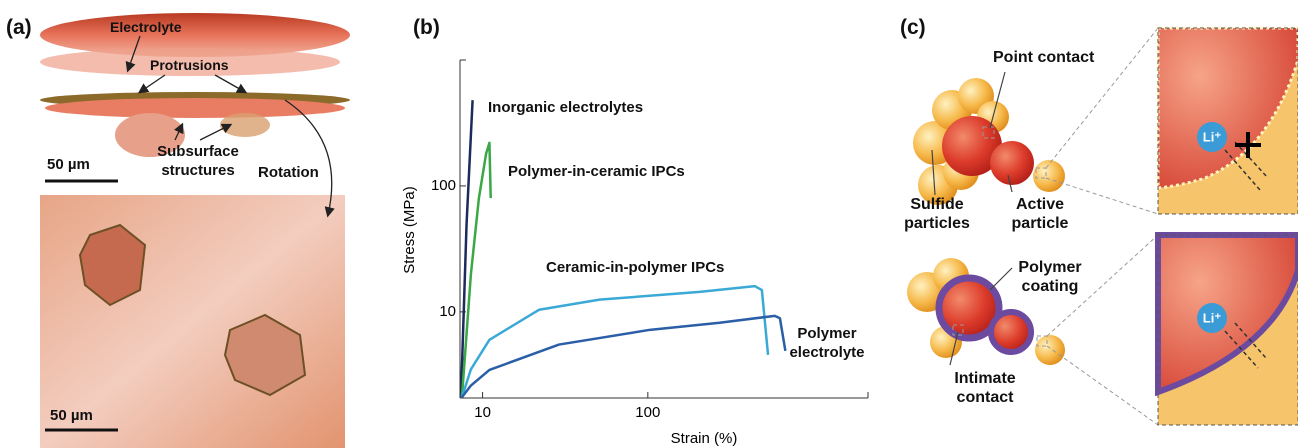 The height and width of the screenshot is (448, 1298). I want to click on annotation: Protrusions, so click(189, 65).